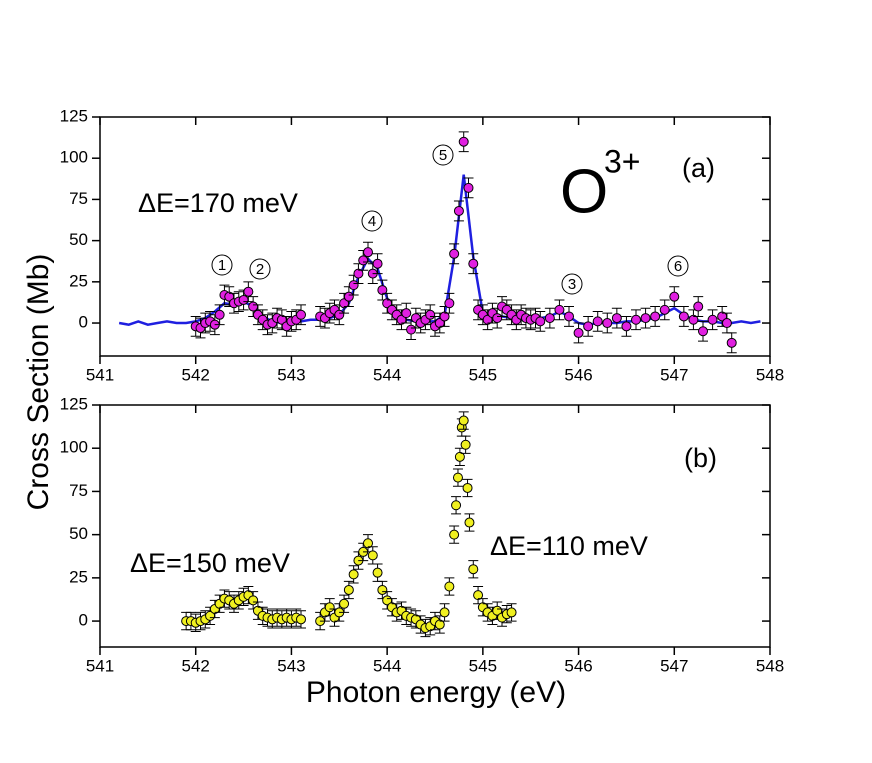 This screenshot has height=763, width=872. I want to click on y-tick-label: 100, so click(74, 447).